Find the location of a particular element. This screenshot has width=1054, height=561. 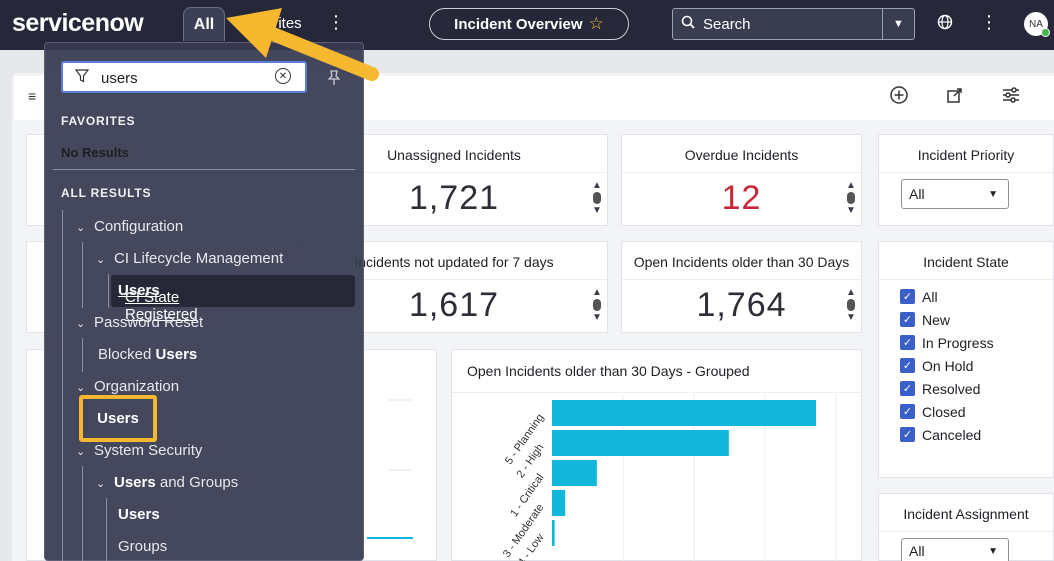

share-icon is located at coordinates (955, 97).